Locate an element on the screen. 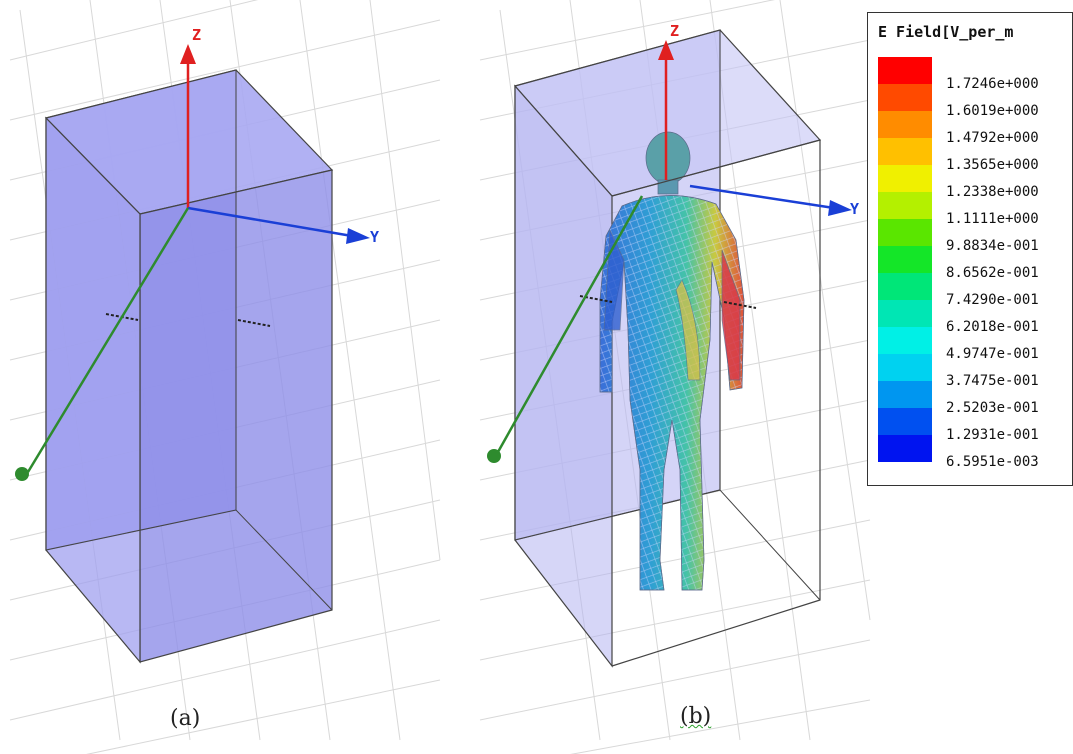 The image size is (1073, 754). legend-tick-label: 1.1111e+000 is located at coordinates (992, 219).